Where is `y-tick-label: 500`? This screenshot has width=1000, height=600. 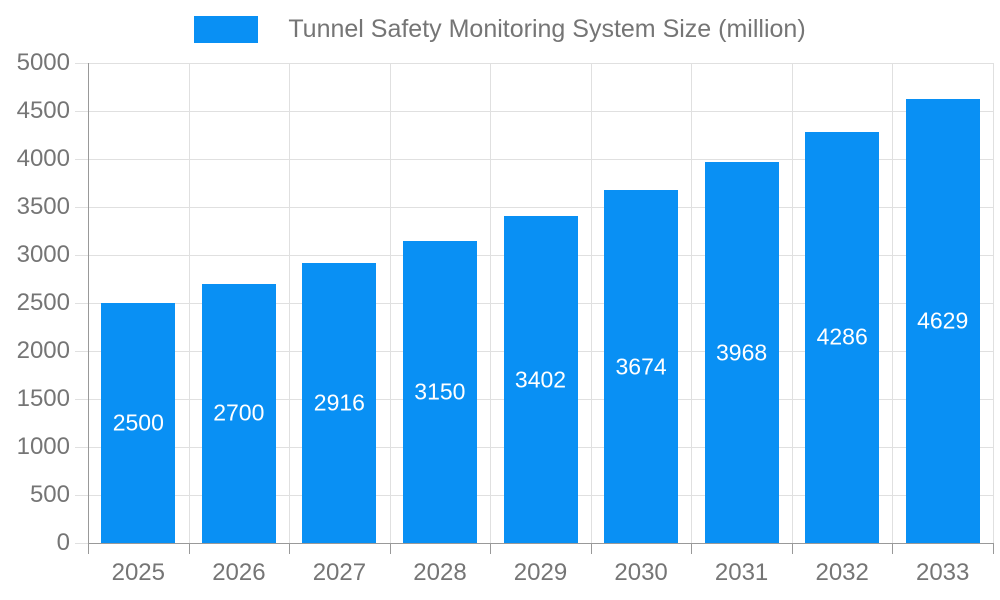
y-tick-label: 500 is located at coordinates (49, 494).